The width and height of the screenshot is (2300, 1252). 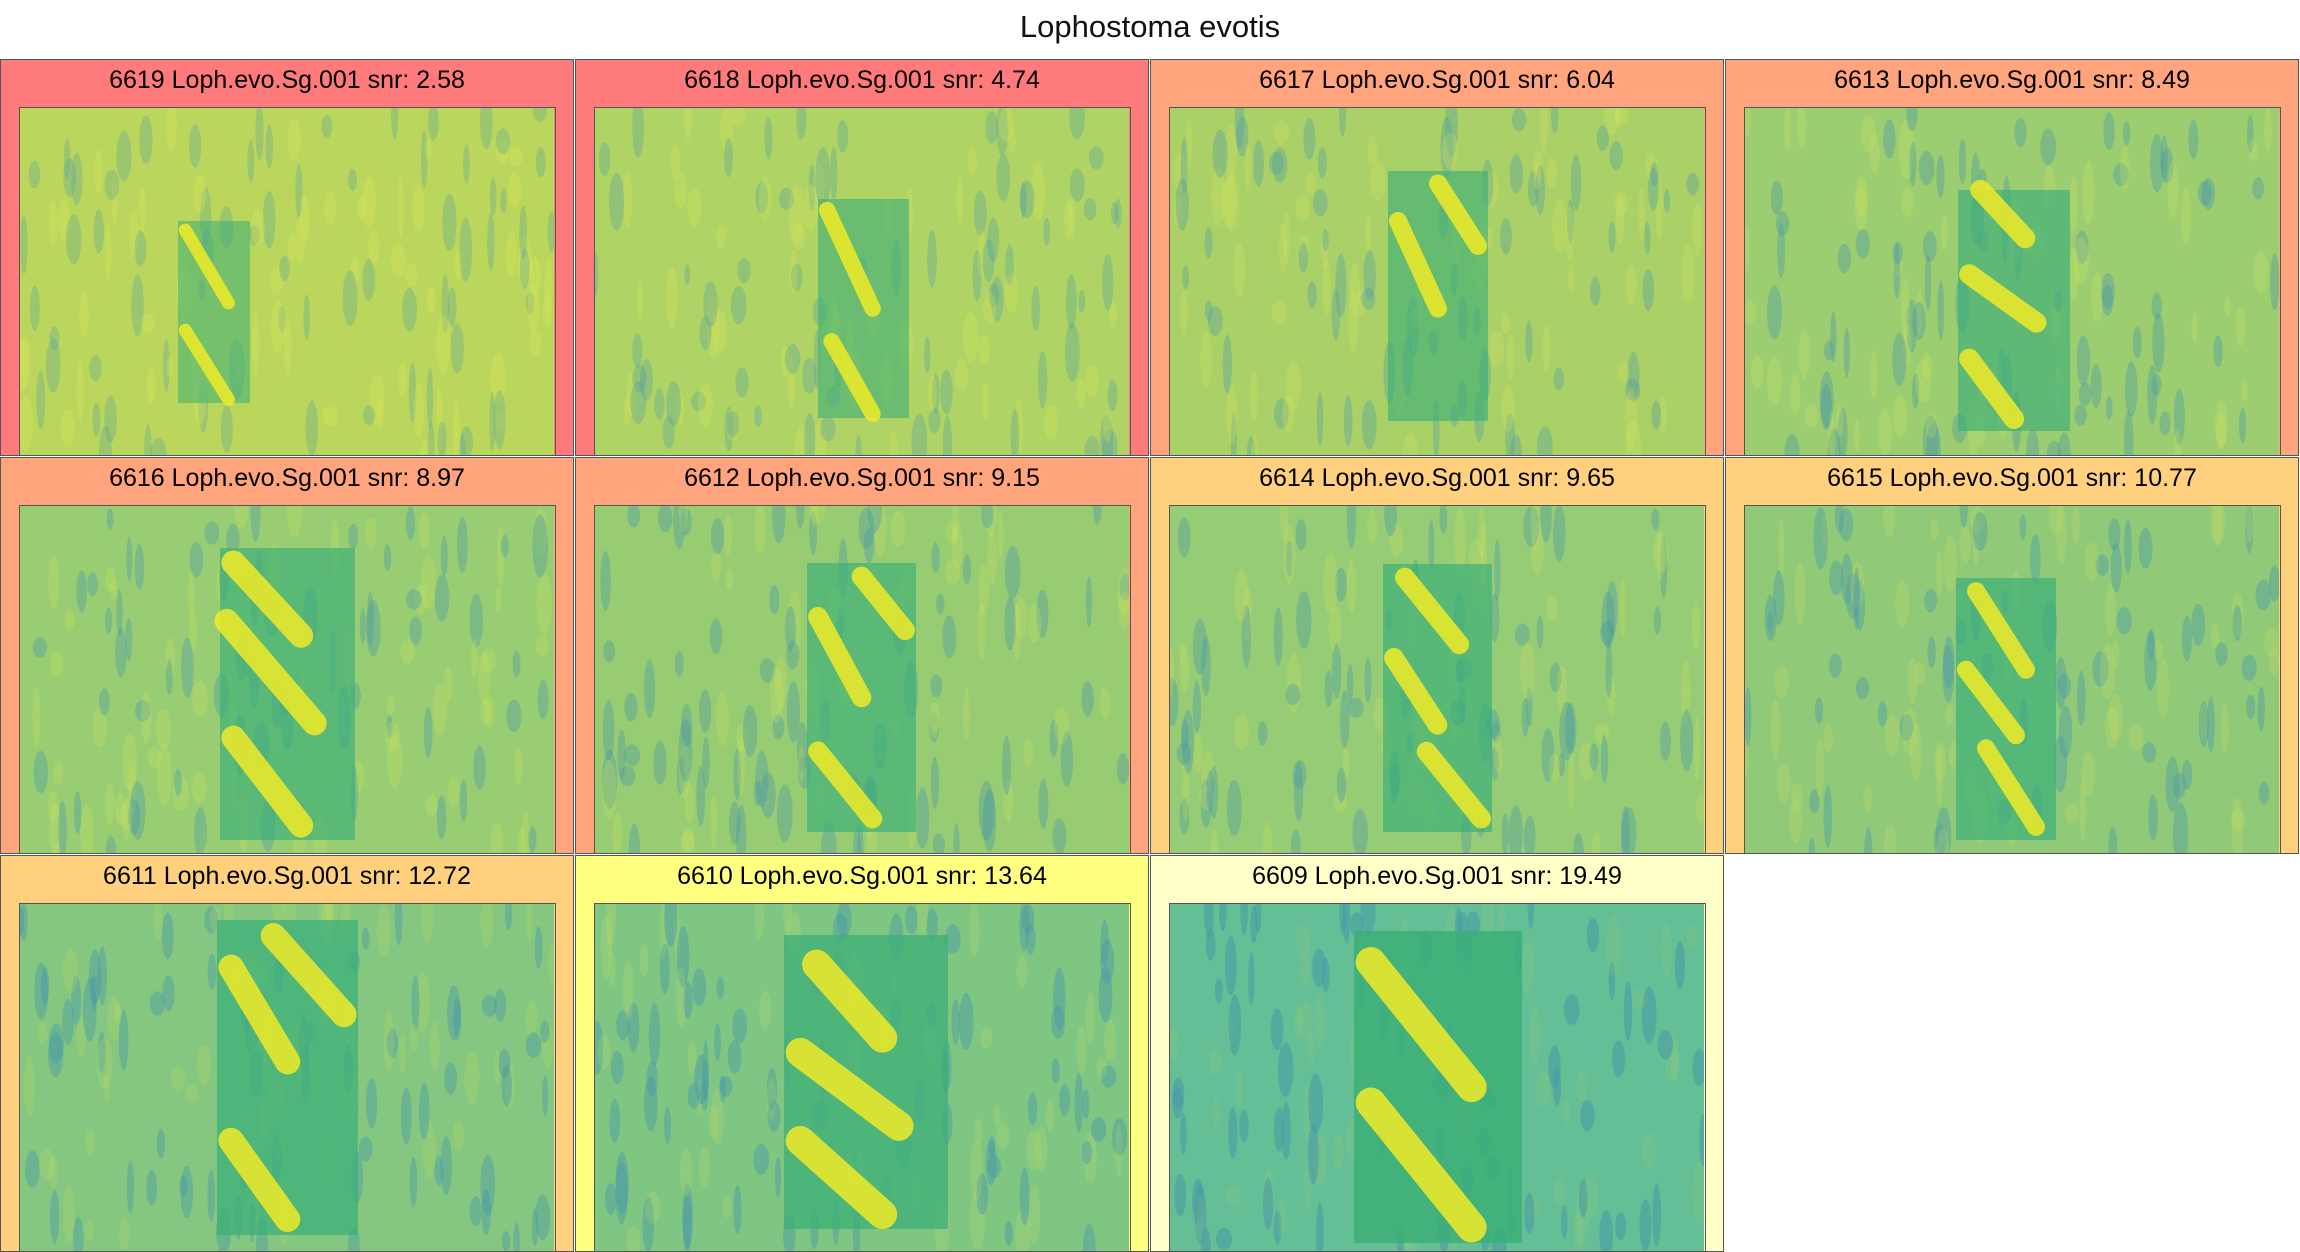 I want to click on spectrogram-panel: 6618 Loph.evo.Sg.001 snr: 4.74, so click(x=862, y=257).